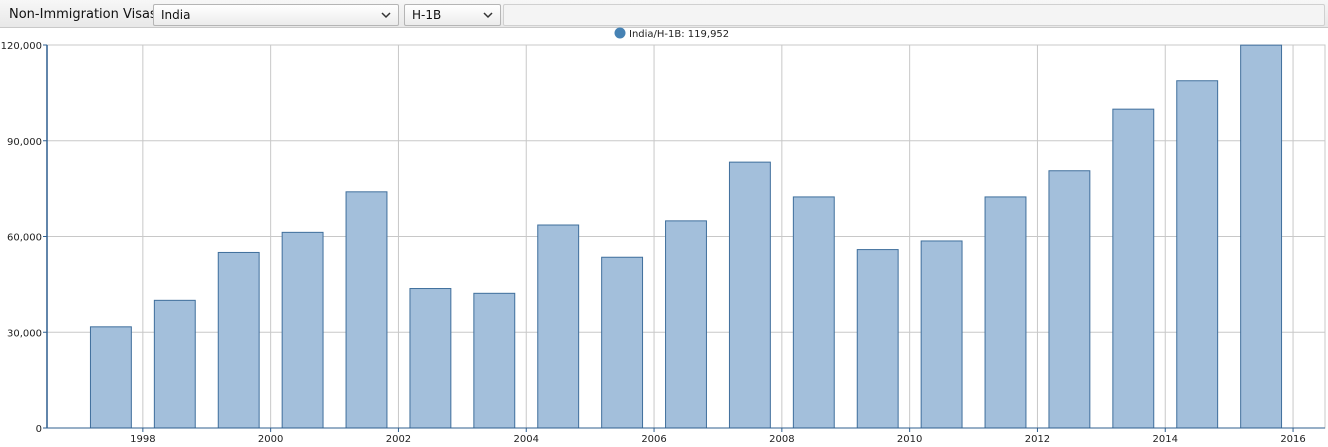 The width and height of the screenshot is (1328, 447). I want to click on bar-2009, so click(877, 339).